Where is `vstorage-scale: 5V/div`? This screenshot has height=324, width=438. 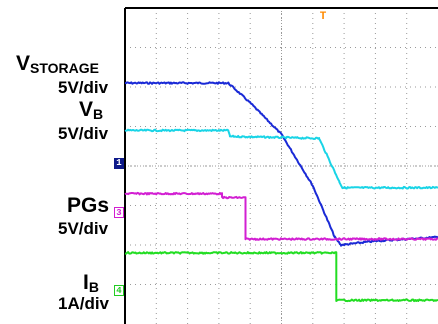 vstorage-scale: 5V/div is located at coordinates (83, 87).